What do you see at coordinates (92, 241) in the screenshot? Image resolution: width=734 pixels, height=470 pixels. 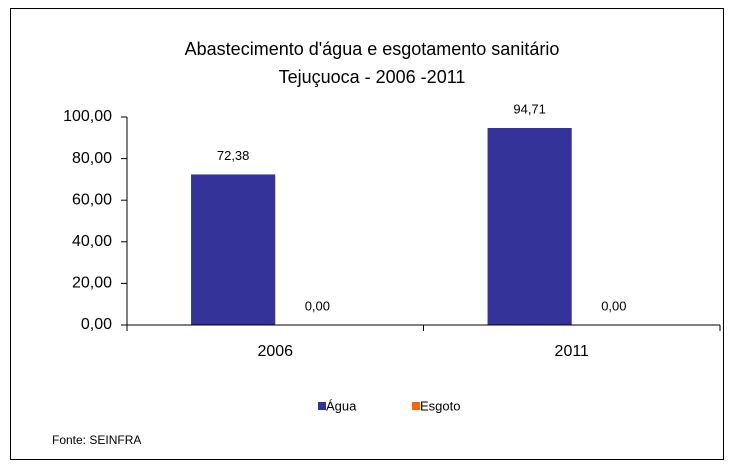 I see `y-tick-label: 40,00` at bounding box center [92, 241].